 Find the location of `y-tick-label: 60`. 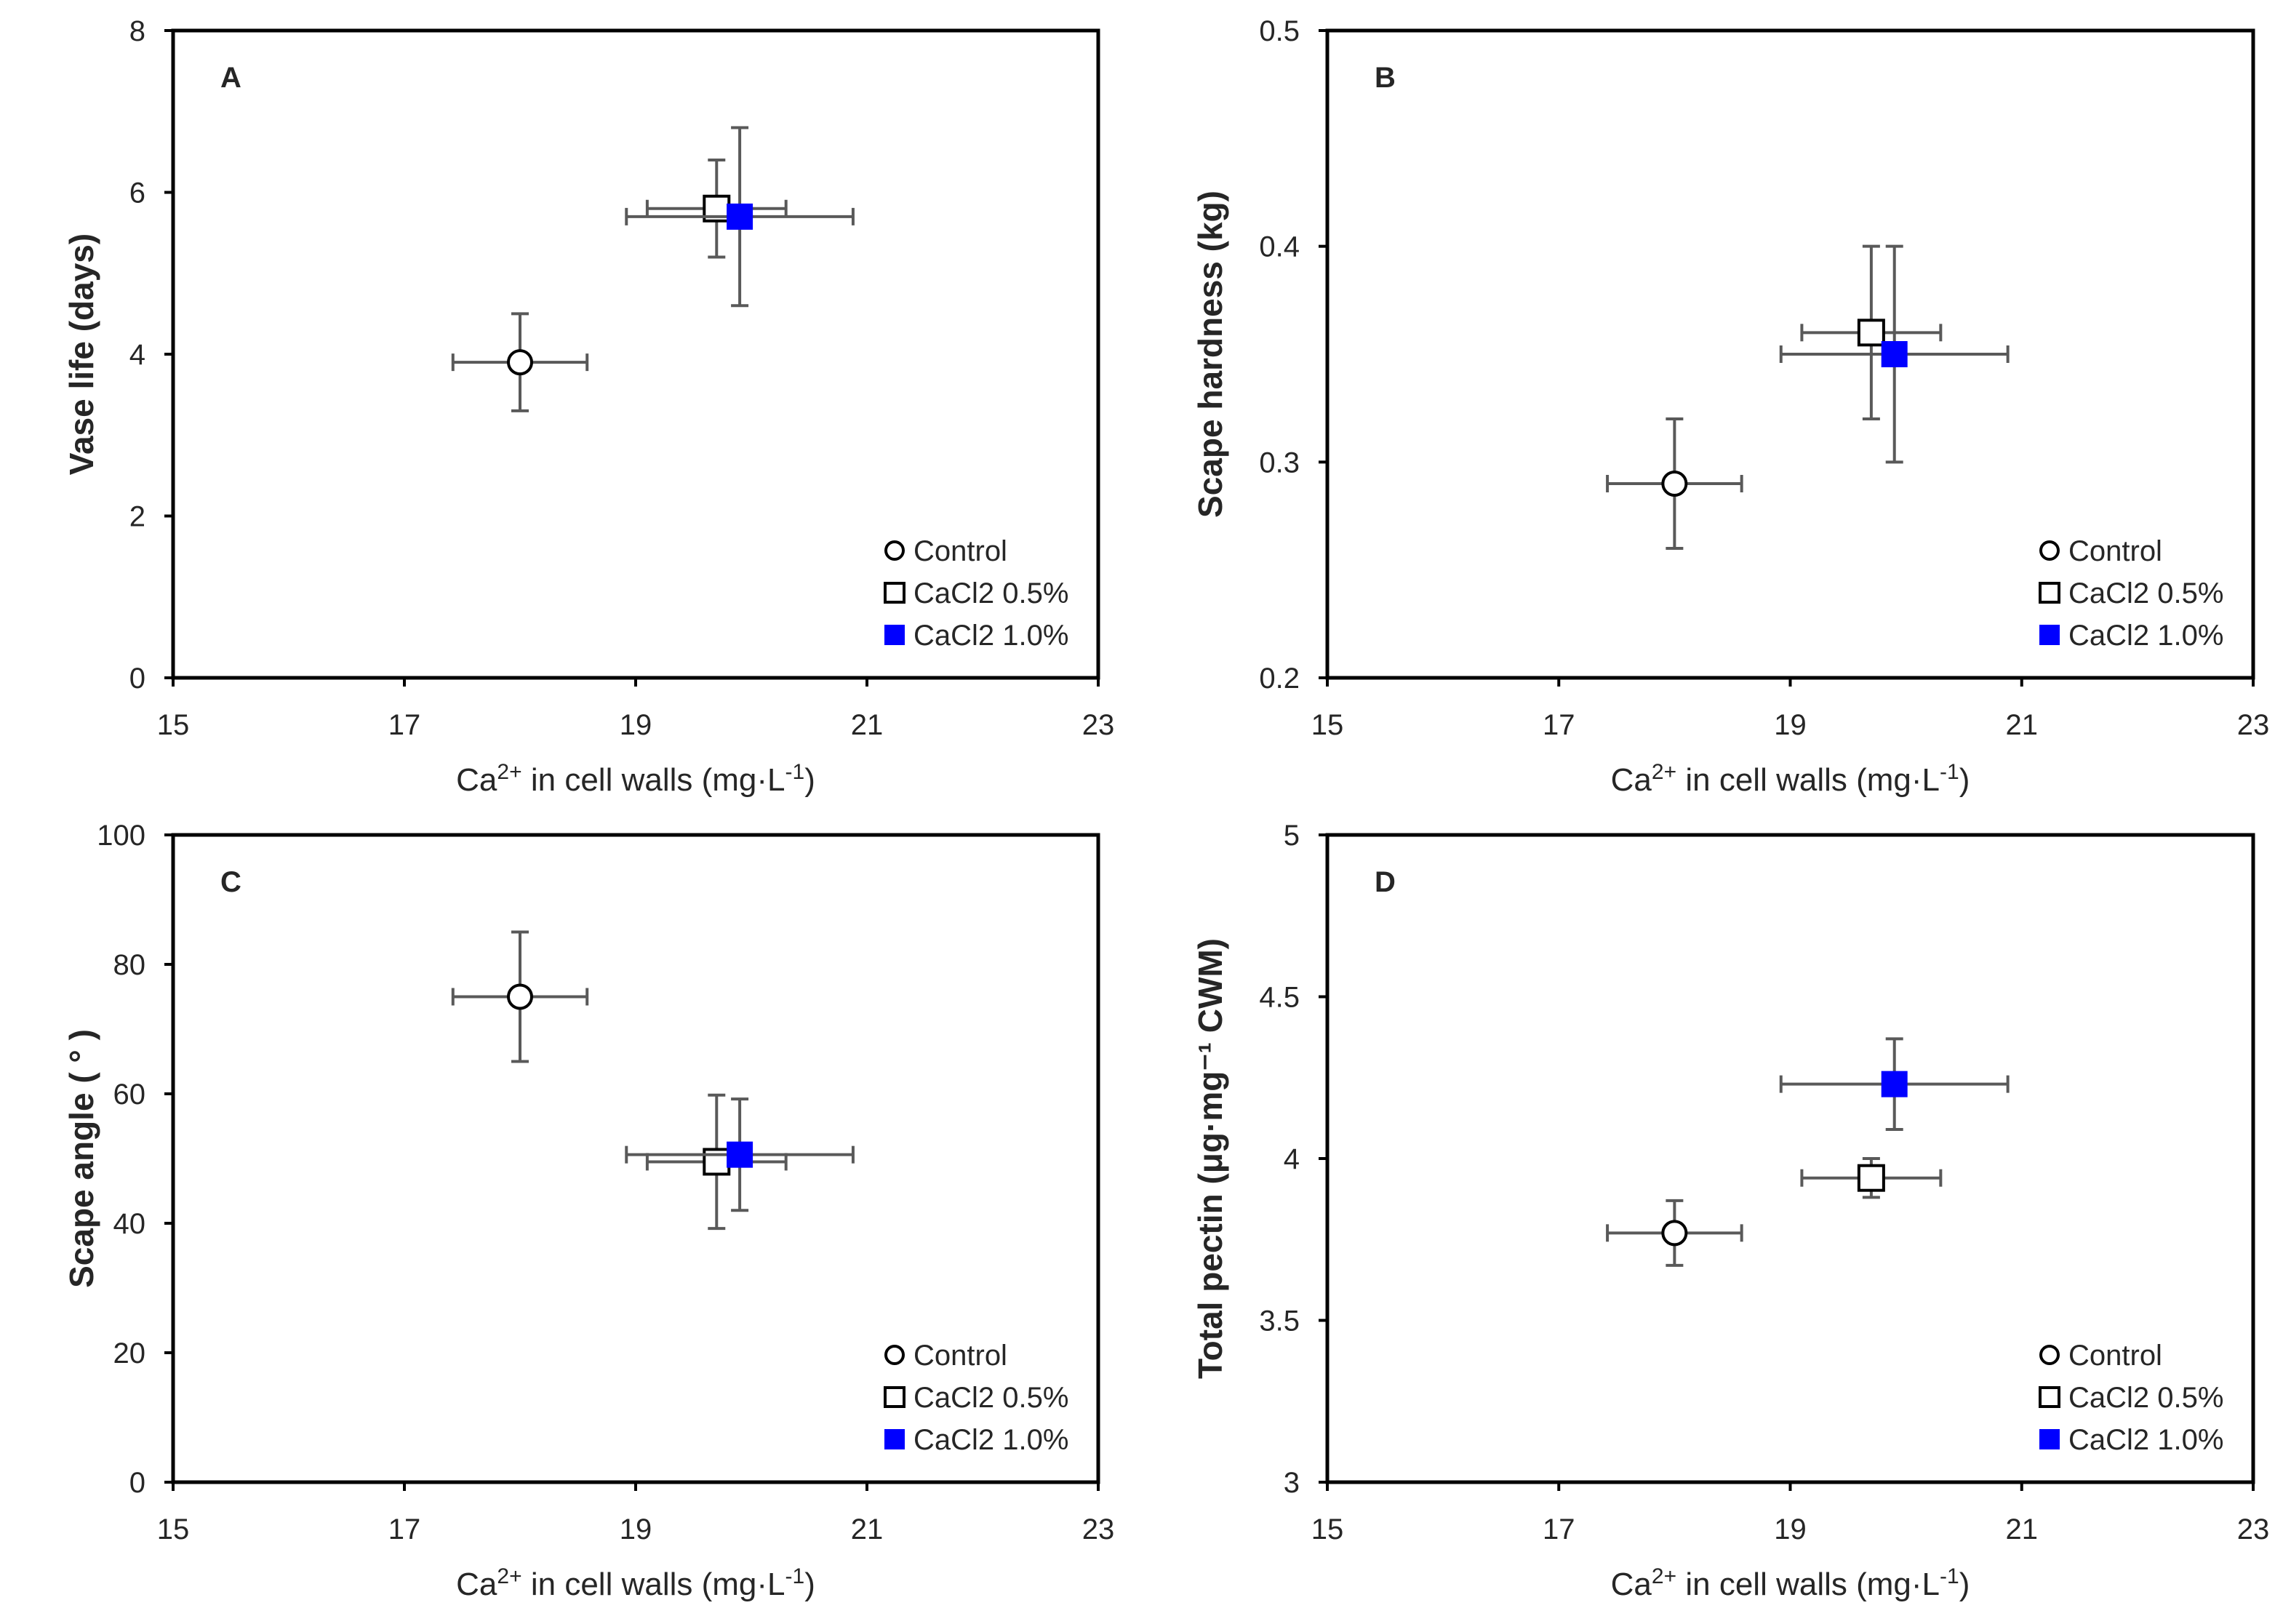

y-tick-label: 60 is located at coordinates (129, 1095).